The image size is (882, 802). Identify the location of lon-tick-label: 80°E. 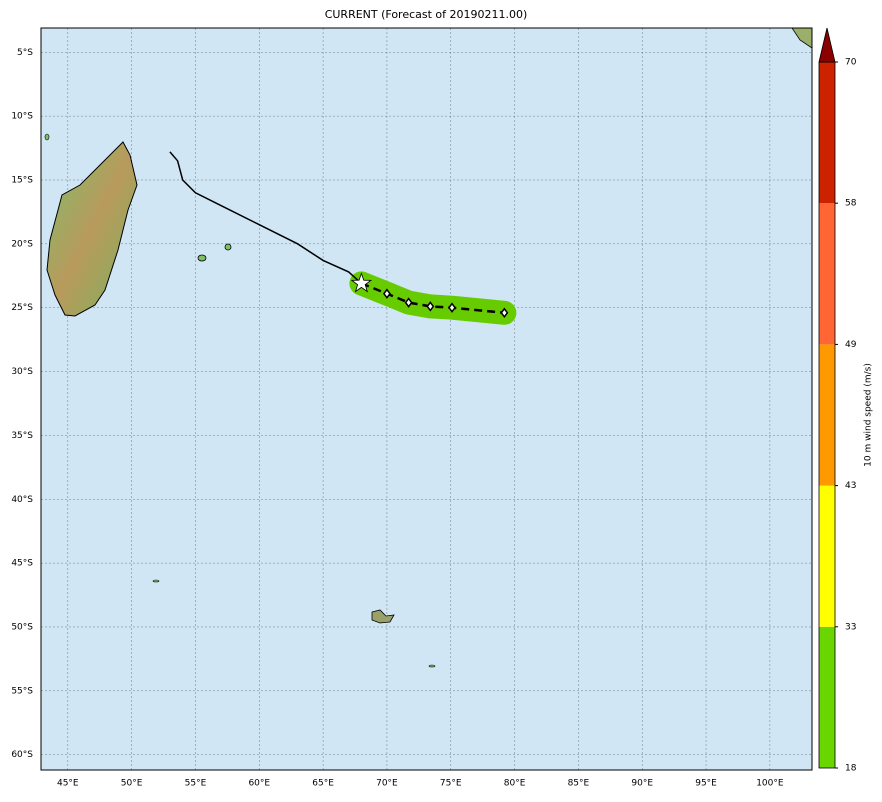
(515, 784).